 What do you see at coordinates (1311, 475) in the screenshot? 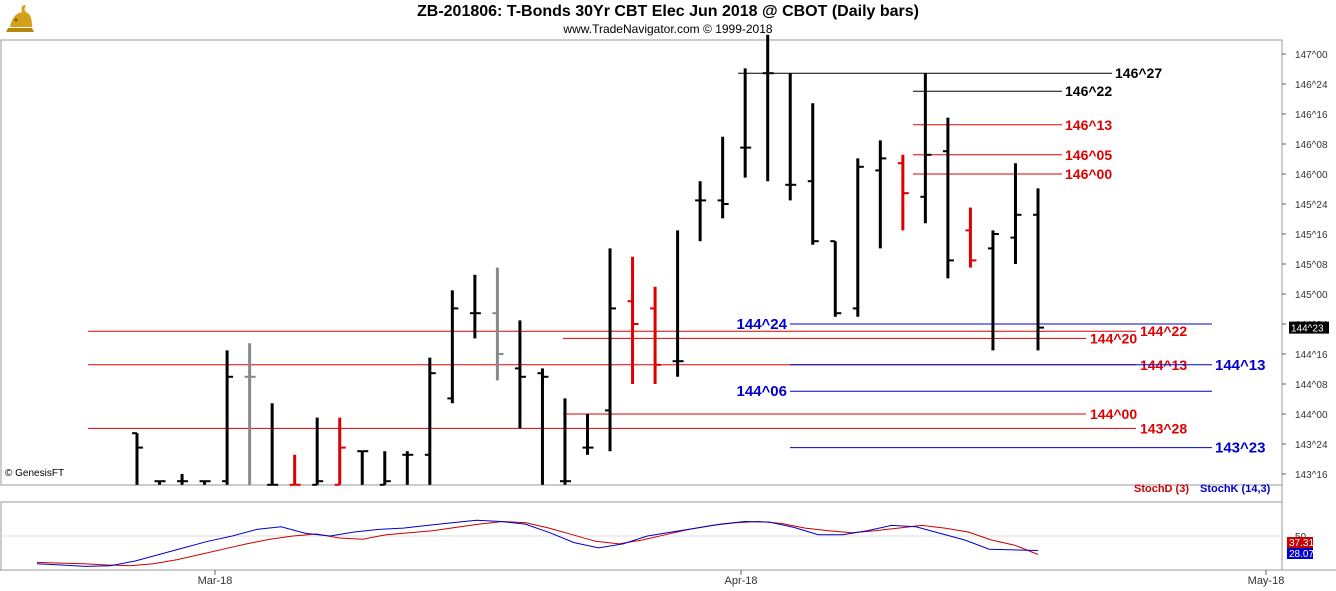
I see `price-tick-label: 143^16` at bounding box center [1311, 475].